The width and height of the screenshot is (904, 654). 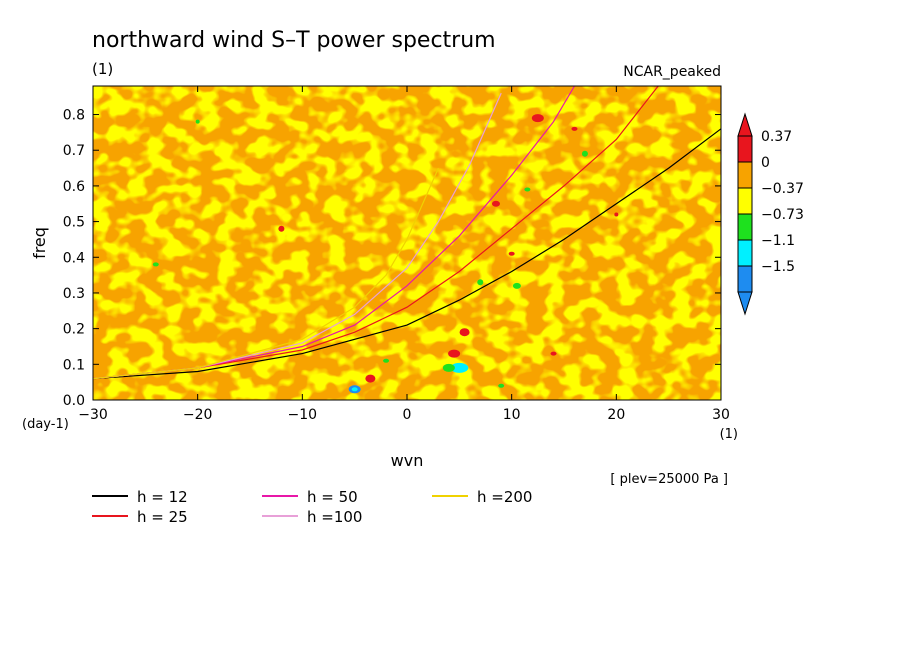 I want to click on title-unit: (1), so click(x=102, y=69).